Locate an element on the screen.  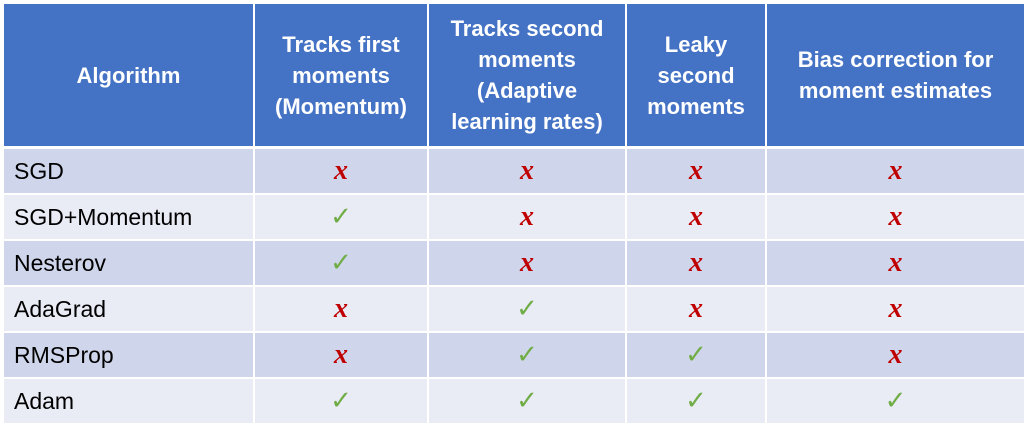
algorithm-name: SGD+Momentum is located at coordinates (129, 217).